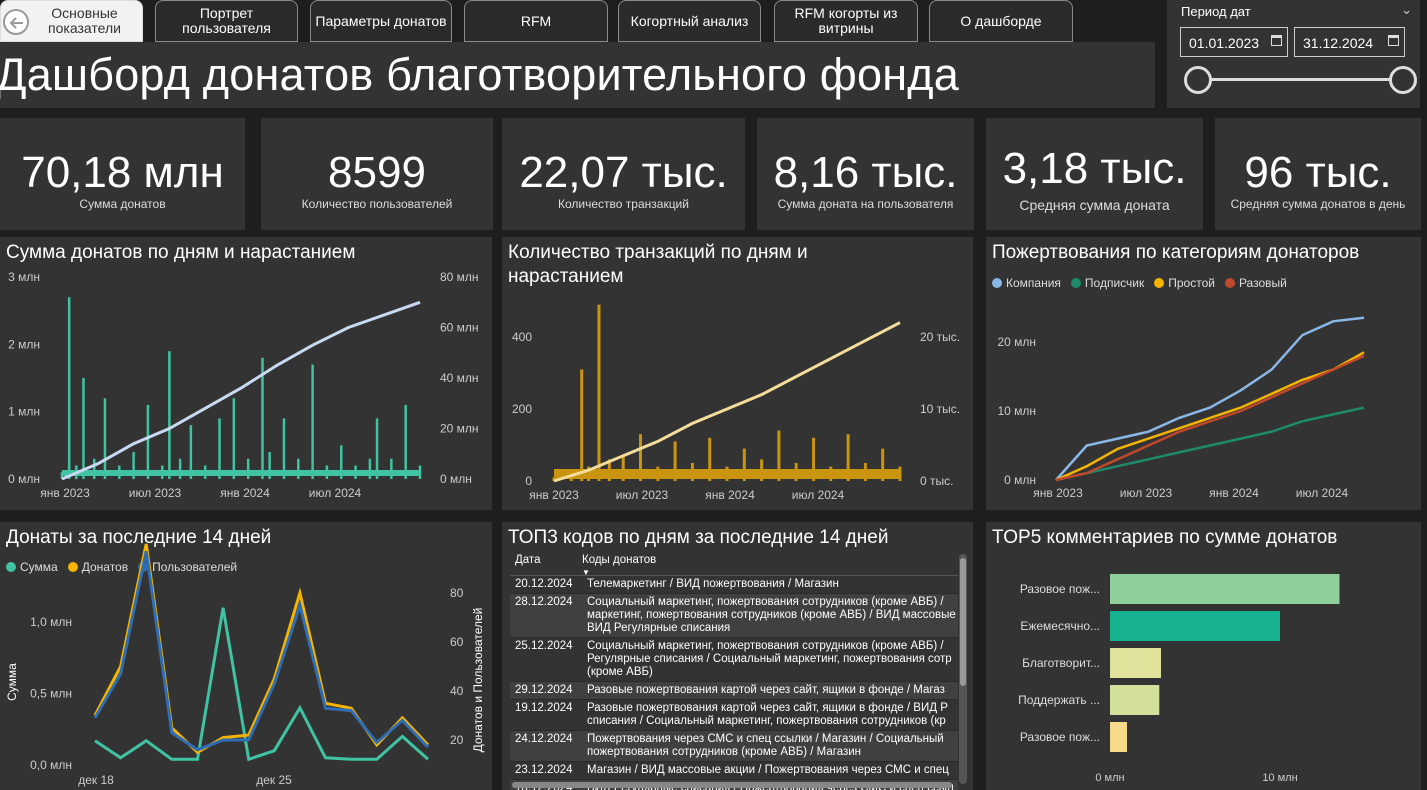  What do you see at coordinates (1224, 43) in the screenshot?
I see `date-from-value: 01.01.2023` at bounding box center [1224, 43].